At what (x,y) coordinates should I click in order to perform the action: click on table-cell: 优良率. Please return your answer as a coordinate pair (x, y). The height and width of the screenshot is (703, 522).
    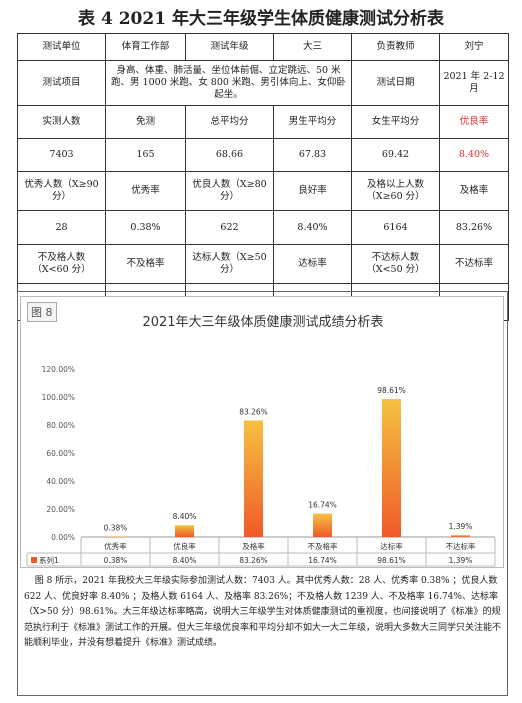
    Looking at the image, I should click on (474, 122).